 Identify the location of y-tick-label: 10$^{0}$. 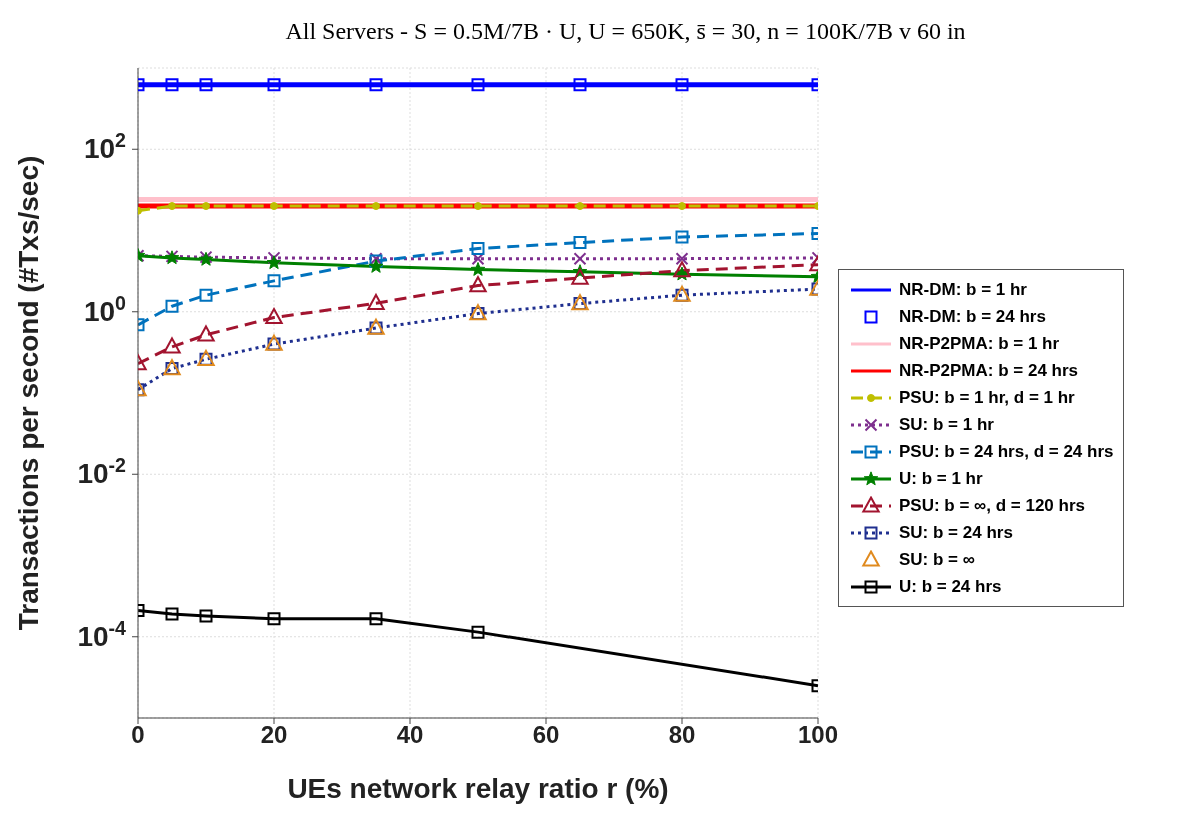
(105, 309).